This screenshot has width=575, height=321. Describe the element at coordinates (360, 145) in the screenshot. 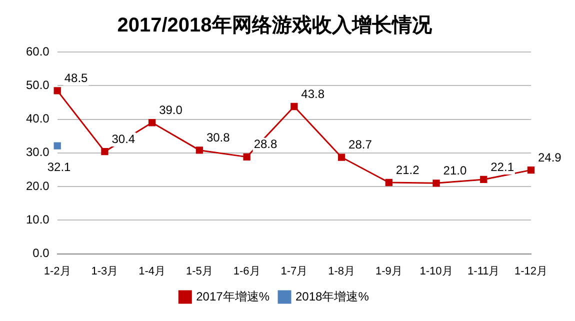

I see `data-label: 28.7` at that location.